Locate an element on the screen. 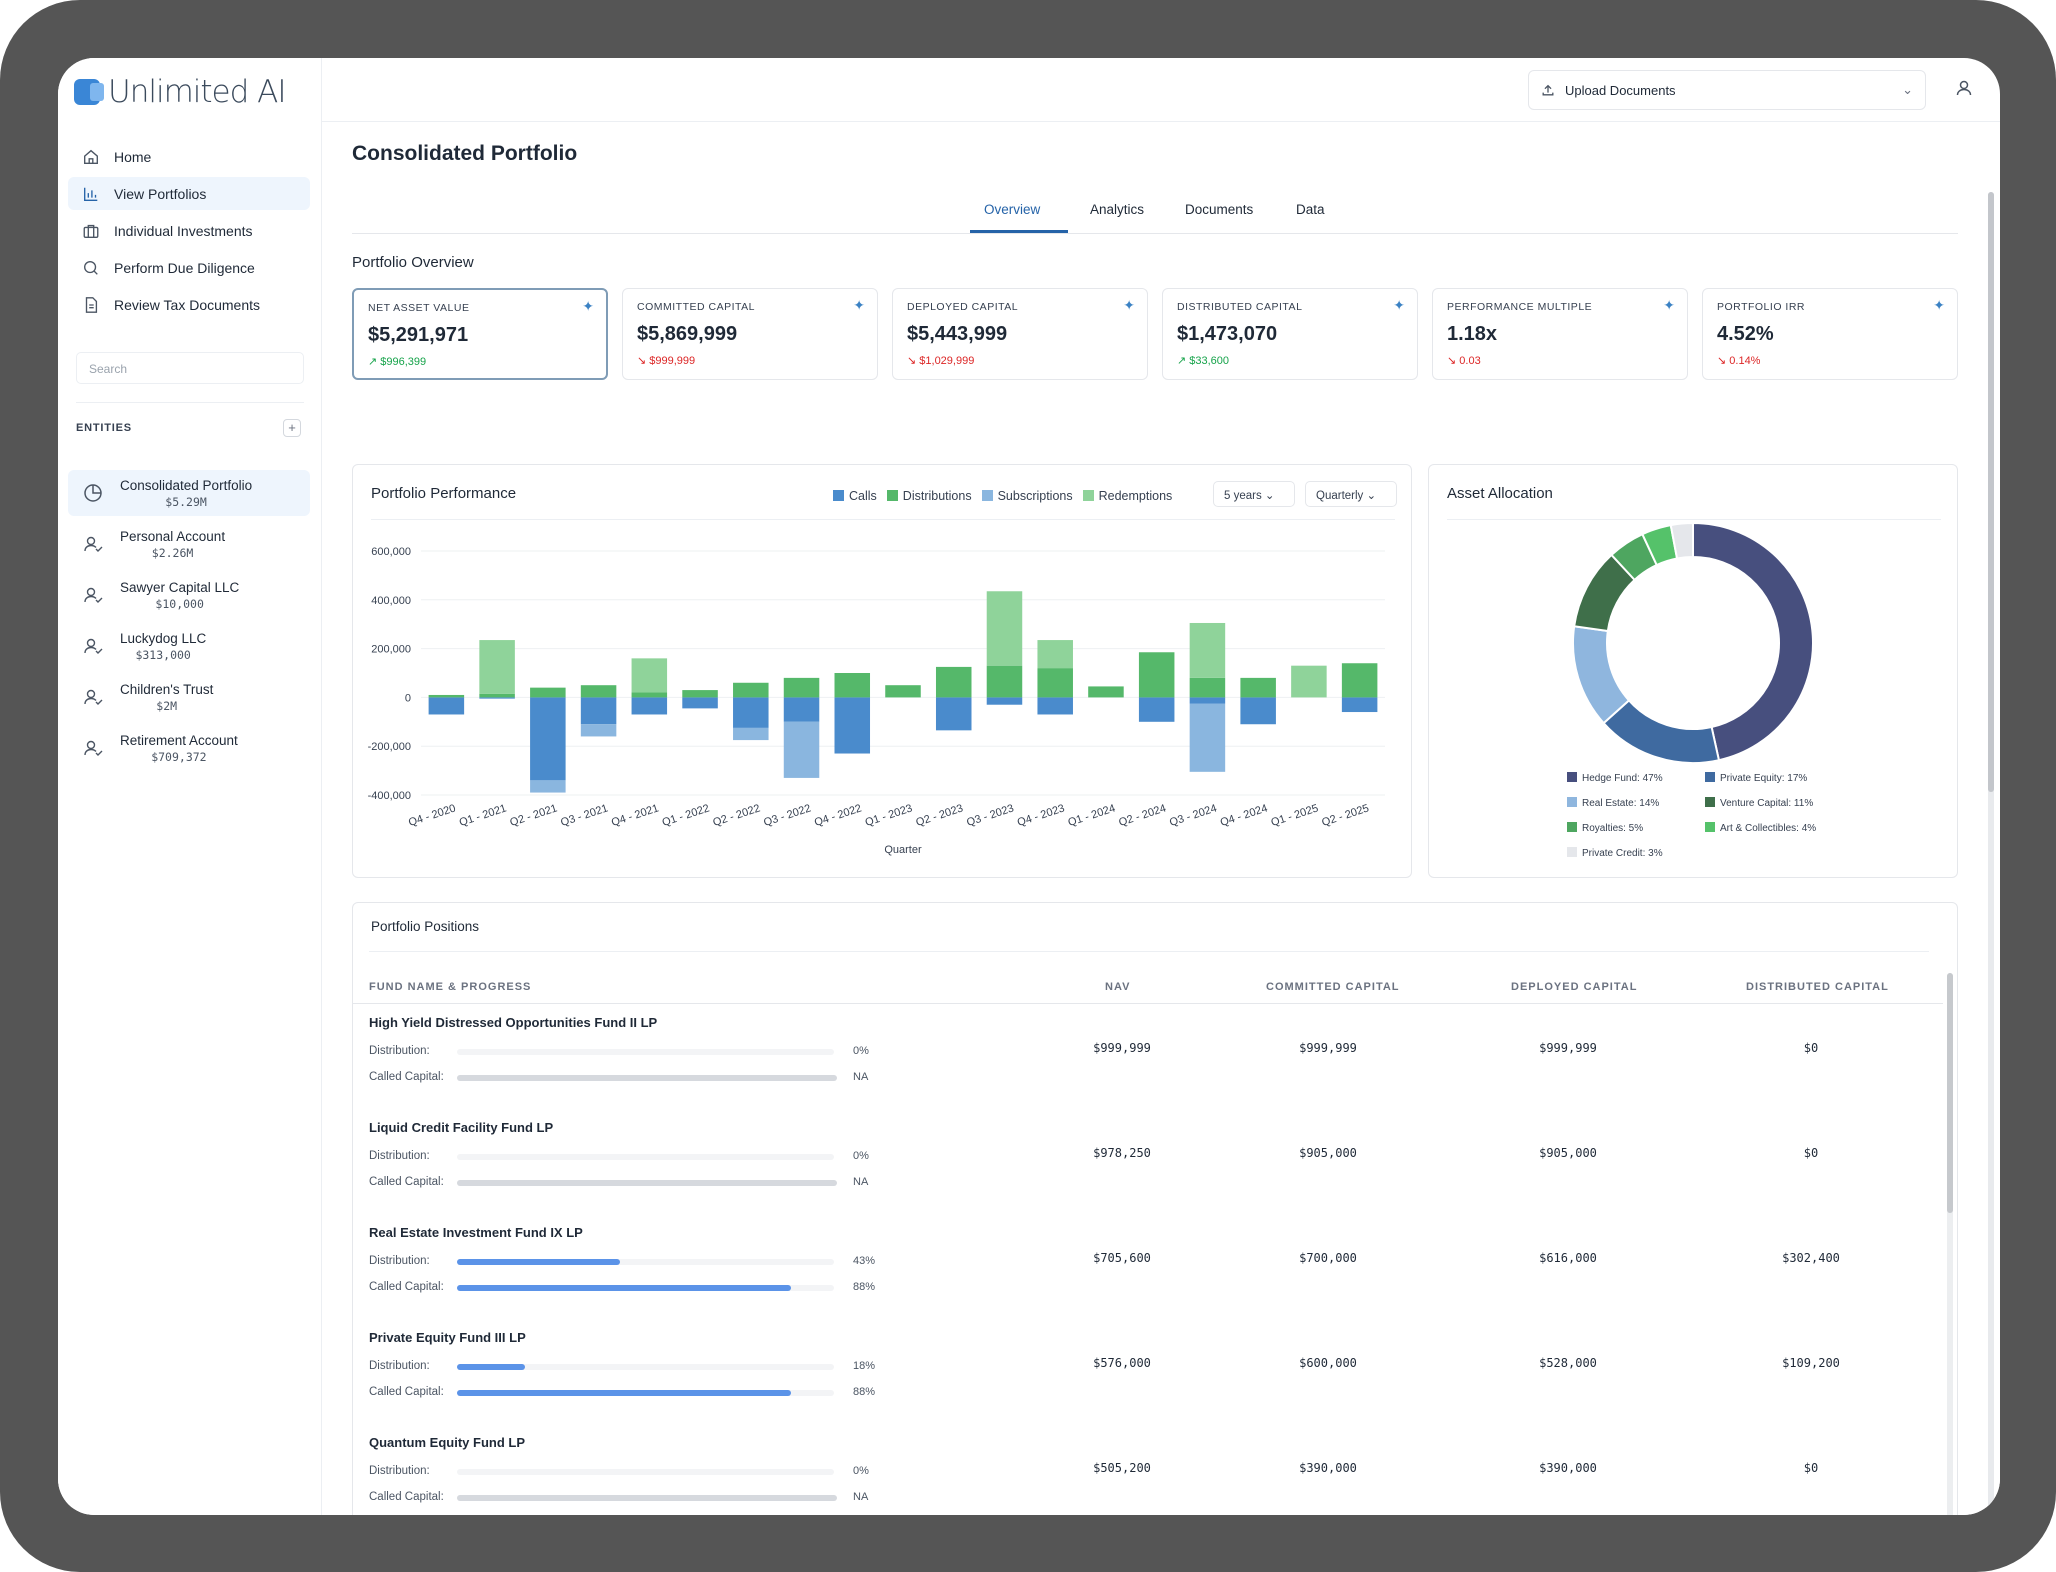 The image size is (2056, 1572). add-entity-button: + is located at coordinates (292, 428).